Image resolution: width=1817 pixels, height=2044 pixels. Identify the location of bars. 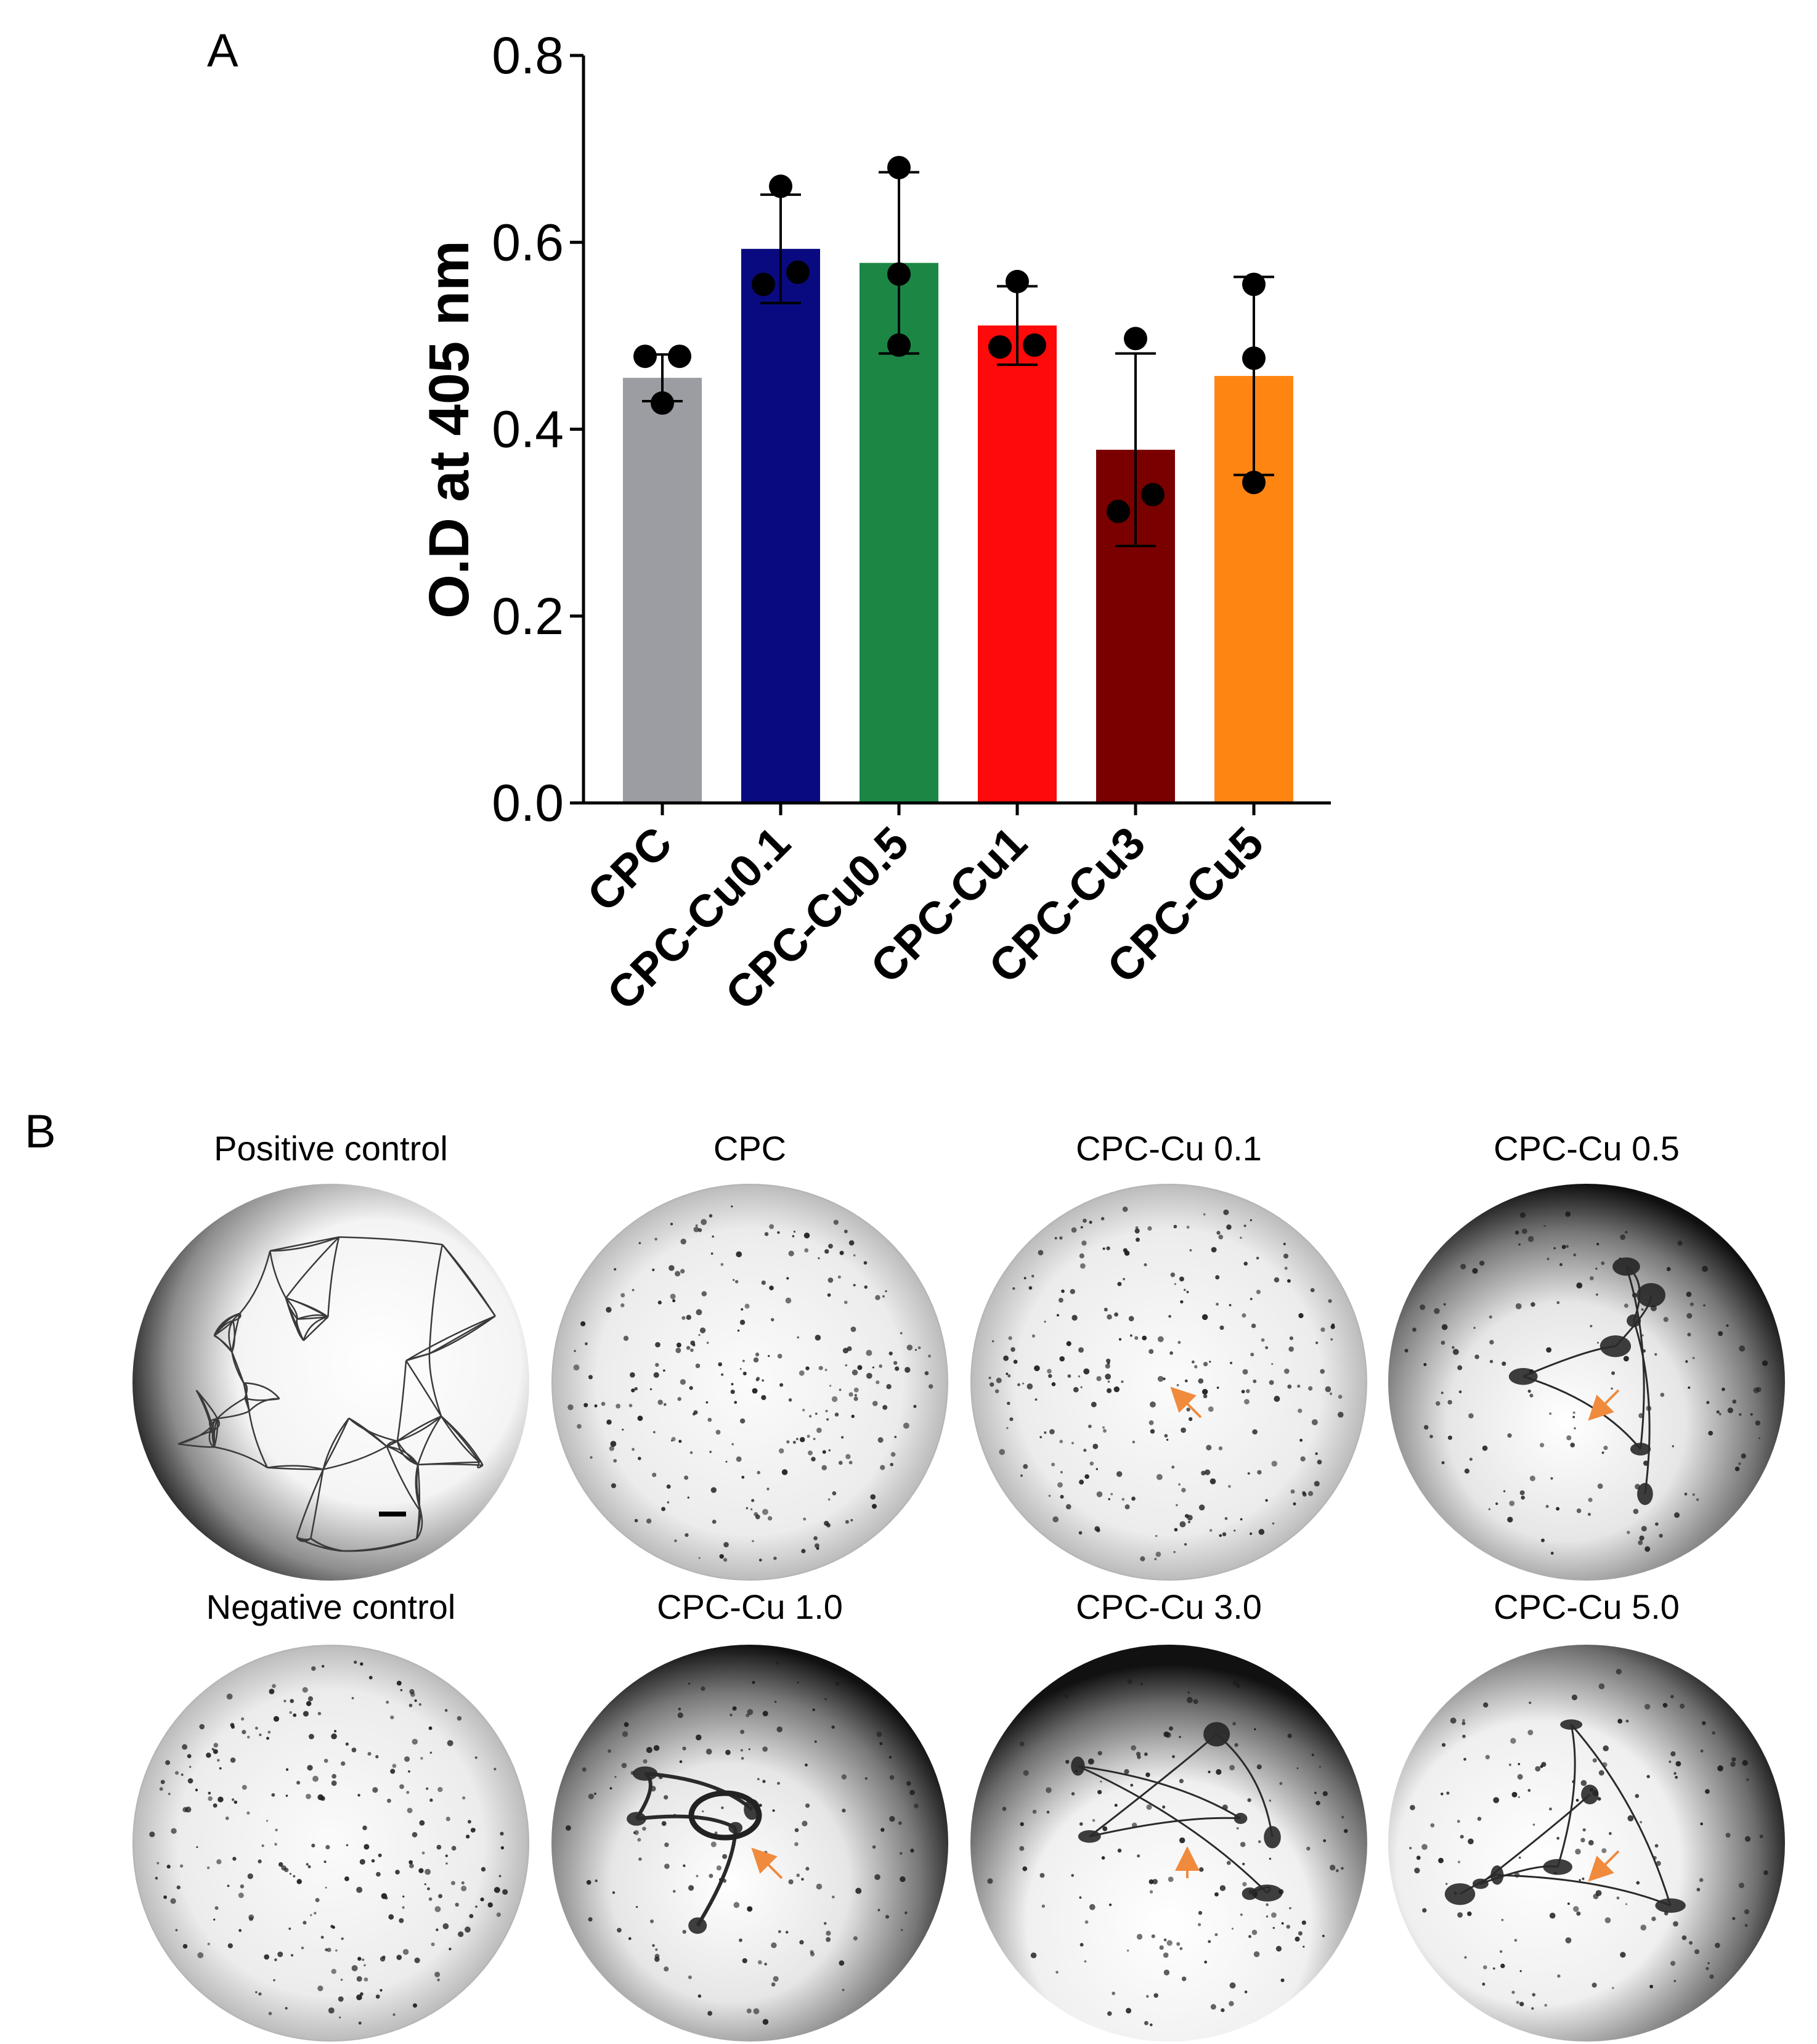
(958, 525).